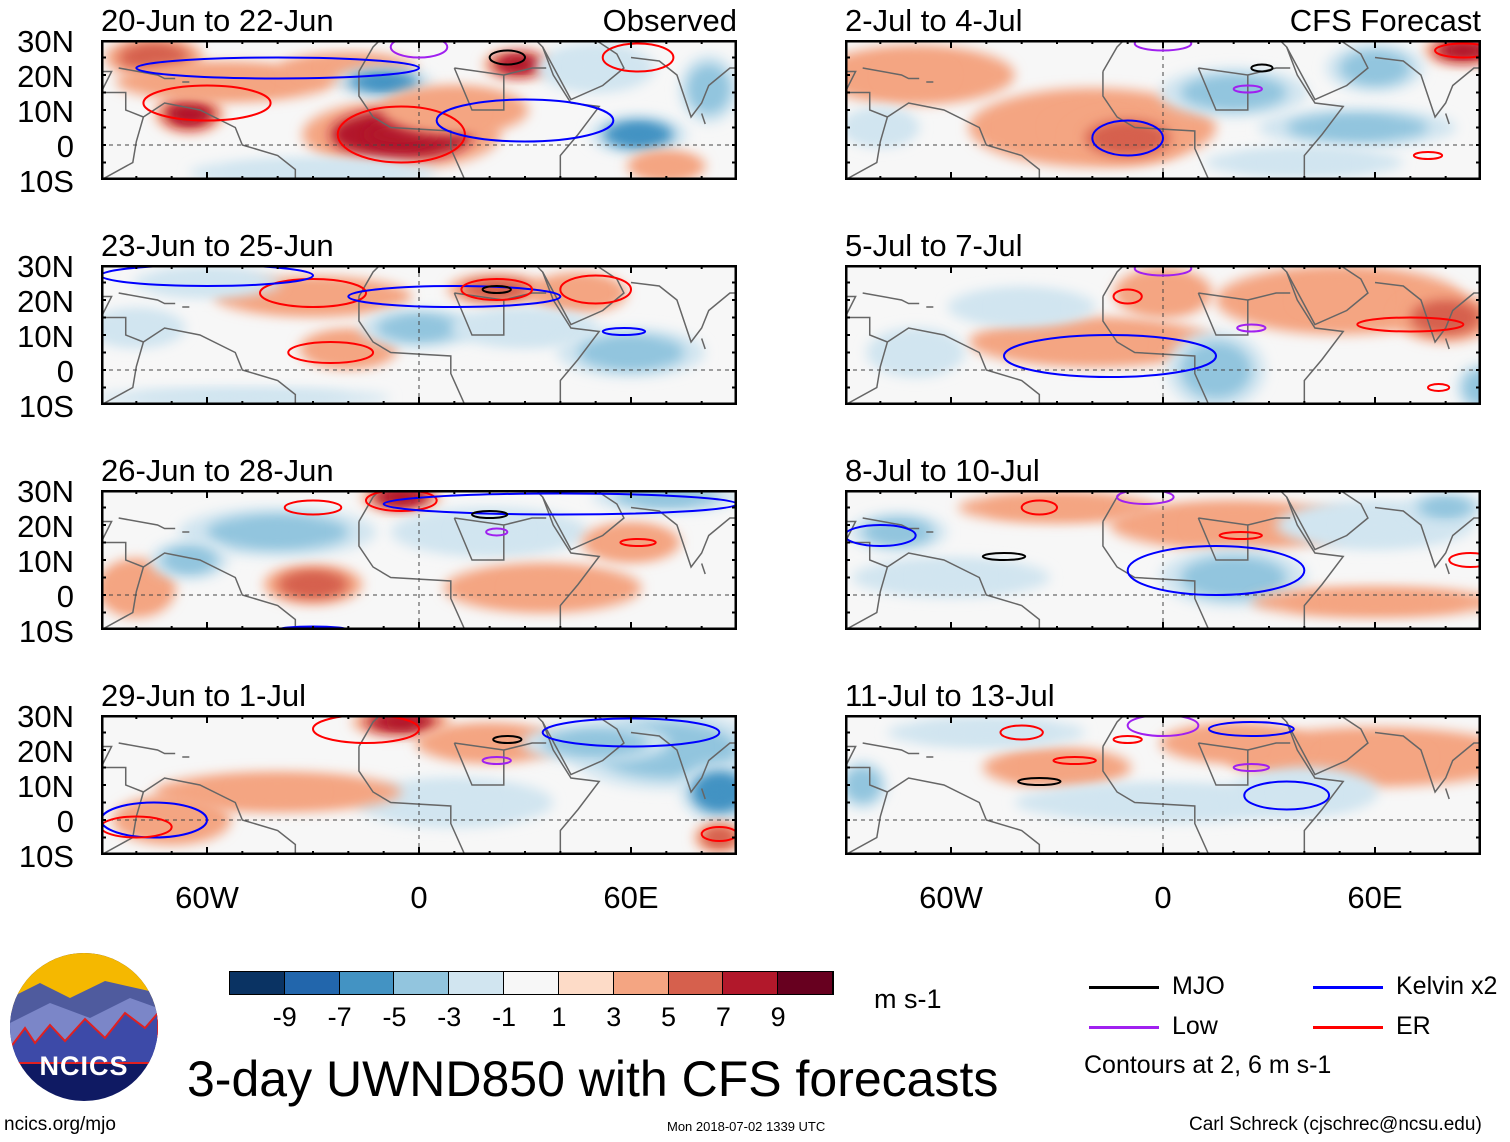 This screenshot has width=1510, height=1142. I want to click on panel-title: 11-Jul to 13-Jul, so click(950, 695).